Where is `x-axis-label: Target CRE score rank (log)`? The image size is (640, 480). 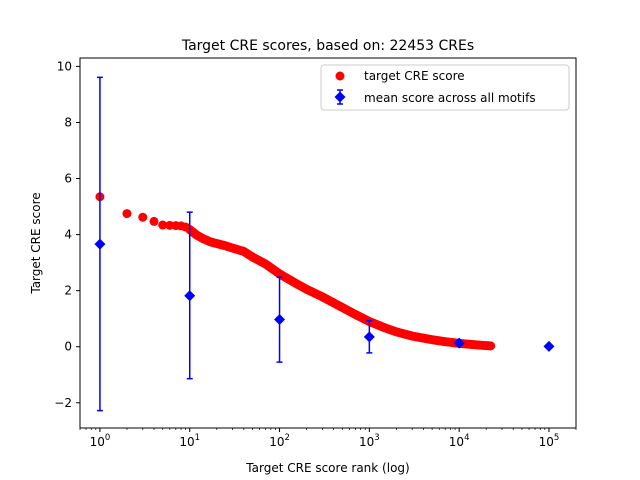
x-axis-label: Target CRE score rank (log) is located at coordinates (327, 468).